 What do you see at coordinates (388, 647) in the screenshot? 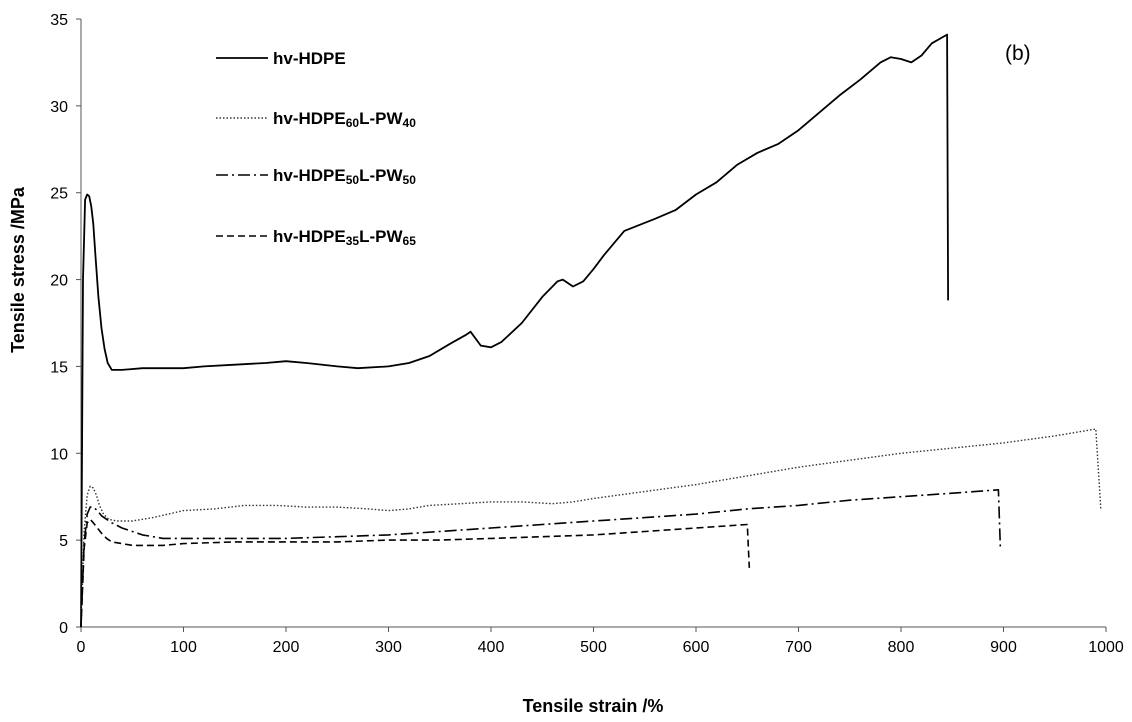
I see `x-tick-label: 300` at bounding box center [388, 647].